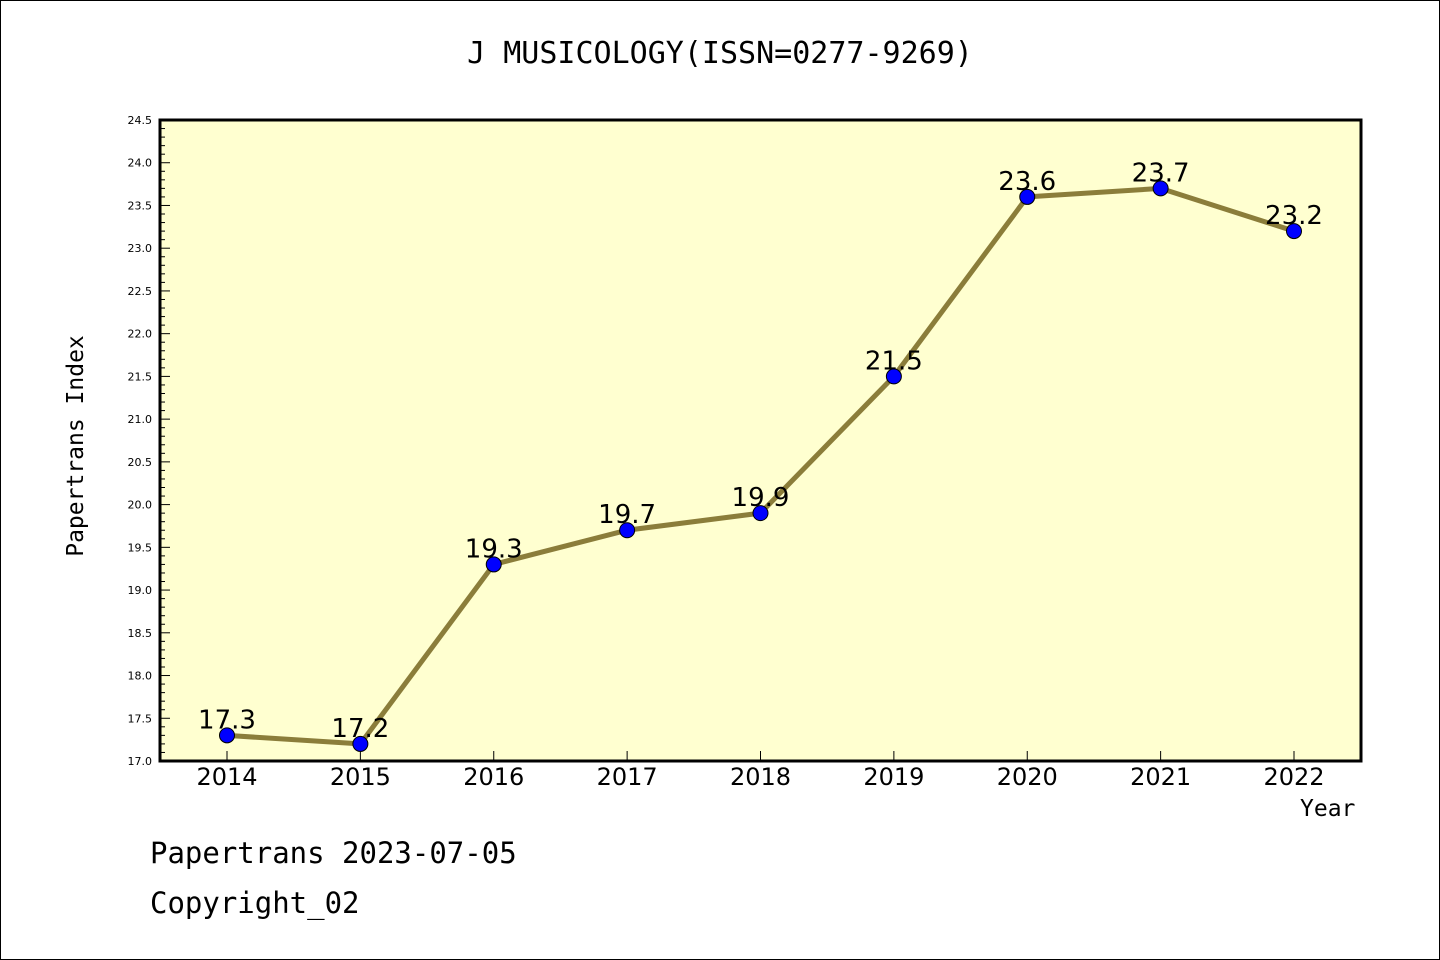 The width and height of the screenshot is (1440, 960). What do you see at coordinates (1328, 809) in the screenshot?
I see `x-axis-label: Year` at bounding box center [1328, 809].